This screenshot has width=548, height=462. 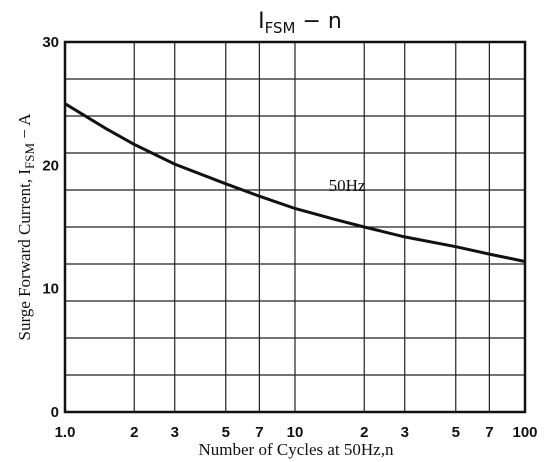 I want to click on y-tick-label: 30, so click(x=50, y=42).